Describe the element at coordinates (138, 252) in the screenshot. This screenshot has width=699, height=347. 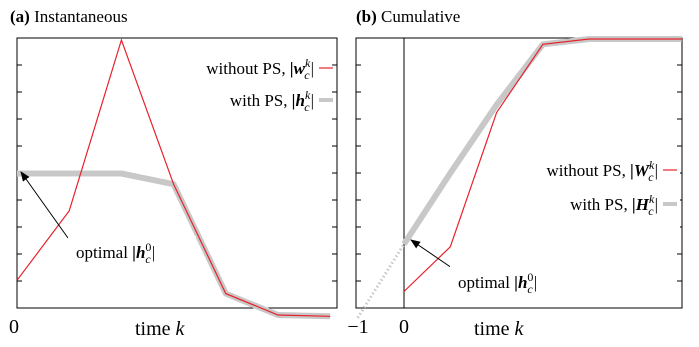
I see `panel-a-annotation-math: |h` at that location.